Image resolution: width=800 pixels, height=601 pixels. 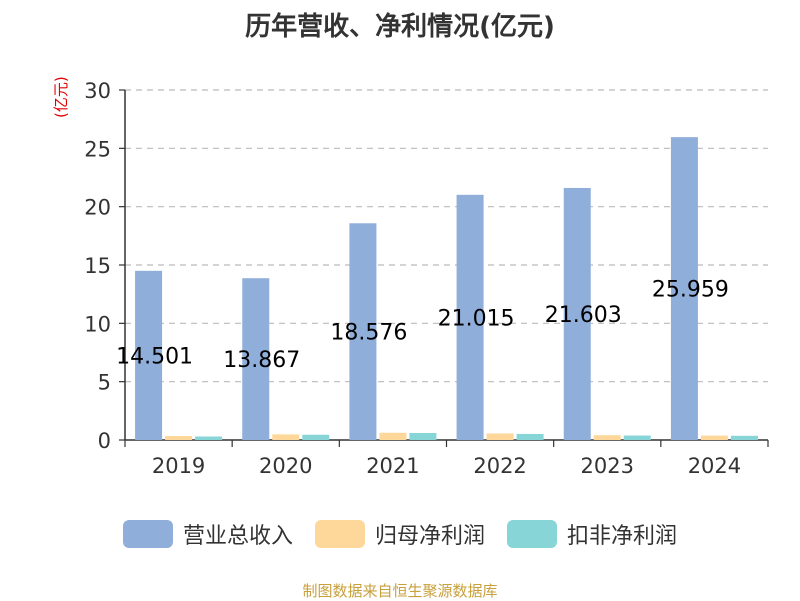 I want to click on legend-label-revenue: 营业总收入, so click(x=237, y=536).